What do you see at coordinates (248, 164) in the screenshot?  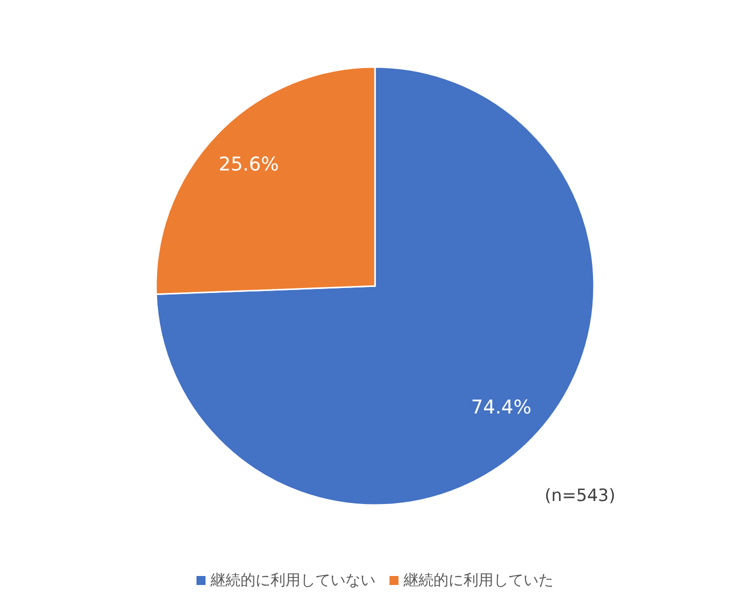 I see `data-label: 25.6%` at bounding box center [248, 164].